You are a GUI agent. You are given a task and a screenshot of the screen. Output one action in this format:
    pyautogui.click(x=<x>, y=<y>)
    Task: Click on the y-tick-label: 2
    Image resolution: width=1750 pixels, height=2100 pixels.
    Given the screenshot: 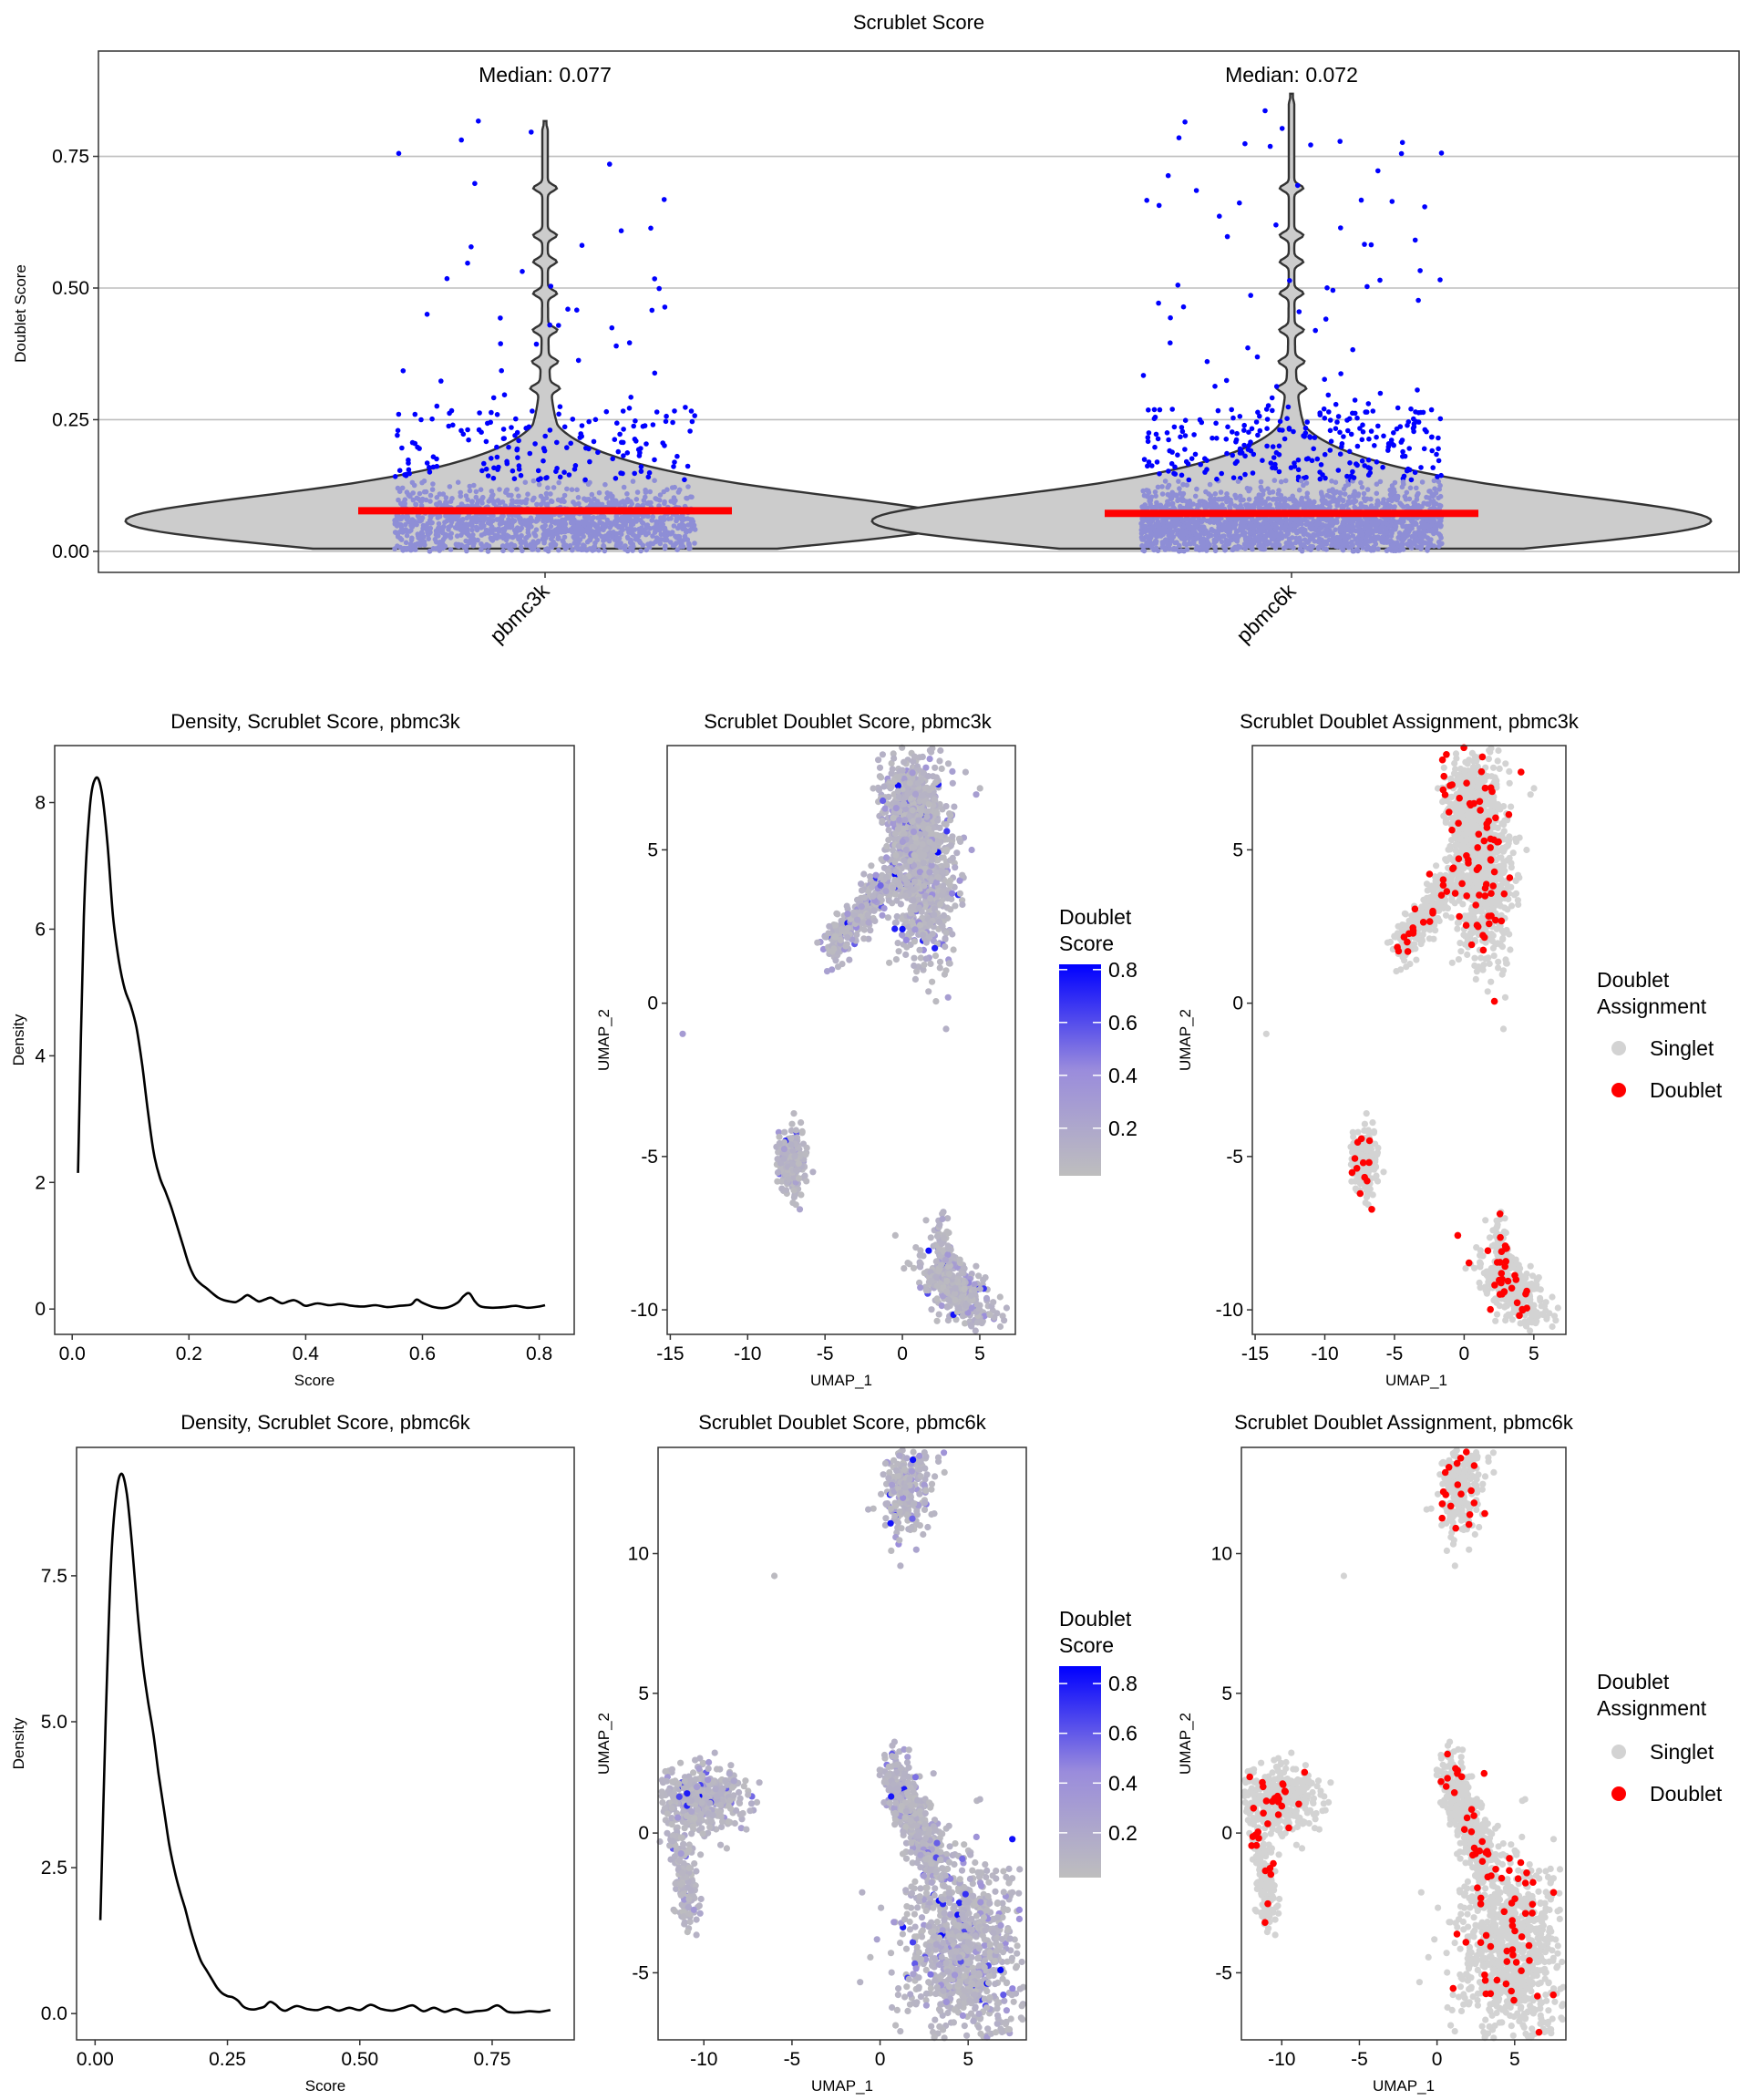 What is the action you would take?
    pyautogui.click(x=40, y=1182)
    